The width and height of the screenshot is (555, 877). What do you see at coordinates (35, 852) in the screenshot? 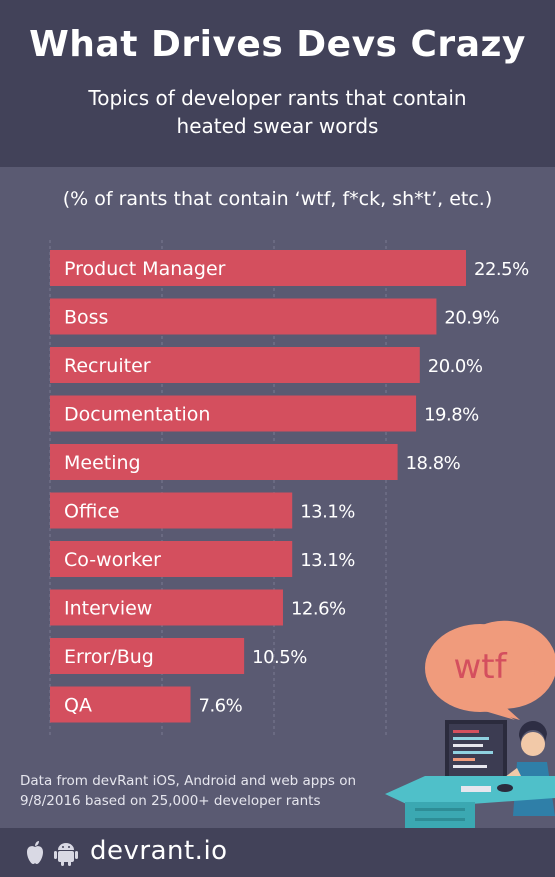
I see `apple-icon` at bounding box center [35, 852].